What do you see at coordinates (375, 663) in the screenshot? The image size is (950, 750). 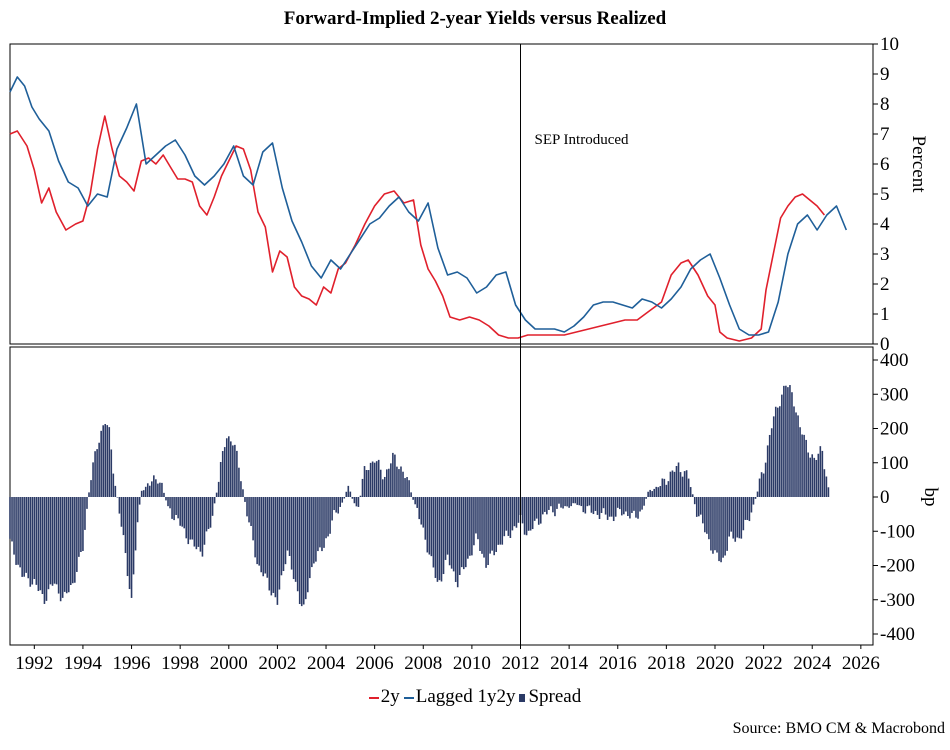 I see `x-tick-label: 2006` at bounding box center [375, 663].